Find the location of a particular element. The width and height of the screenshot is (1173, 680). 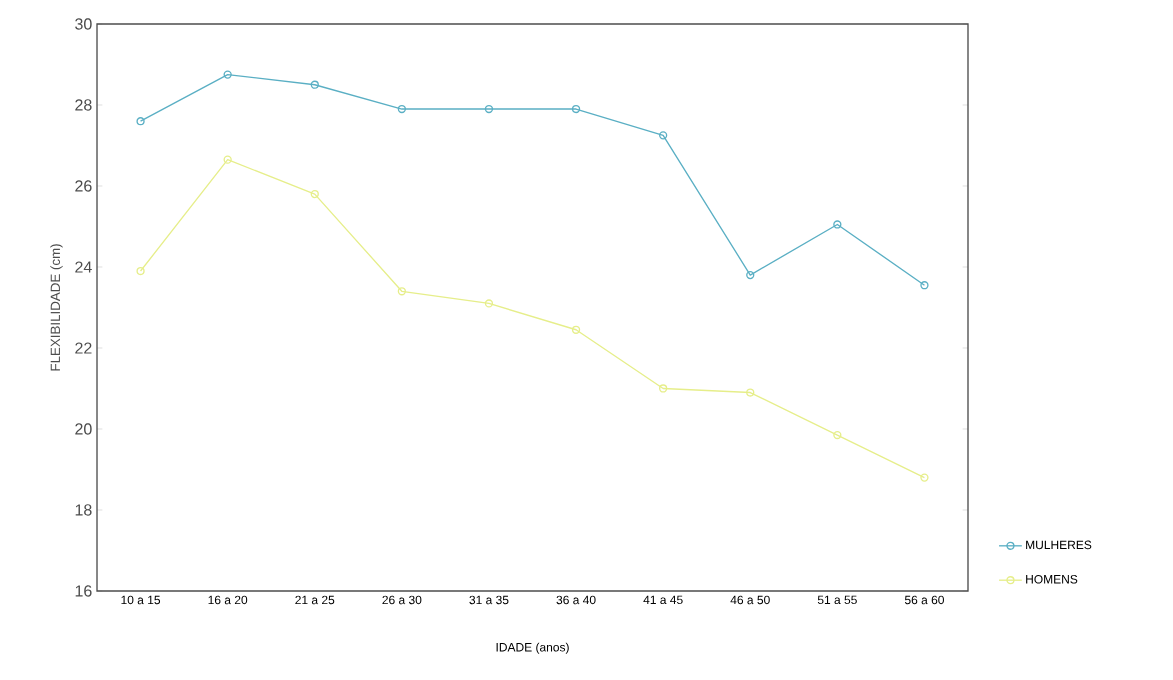

x-tick-label: 46 a 50 is located at coordinates (750, 600).